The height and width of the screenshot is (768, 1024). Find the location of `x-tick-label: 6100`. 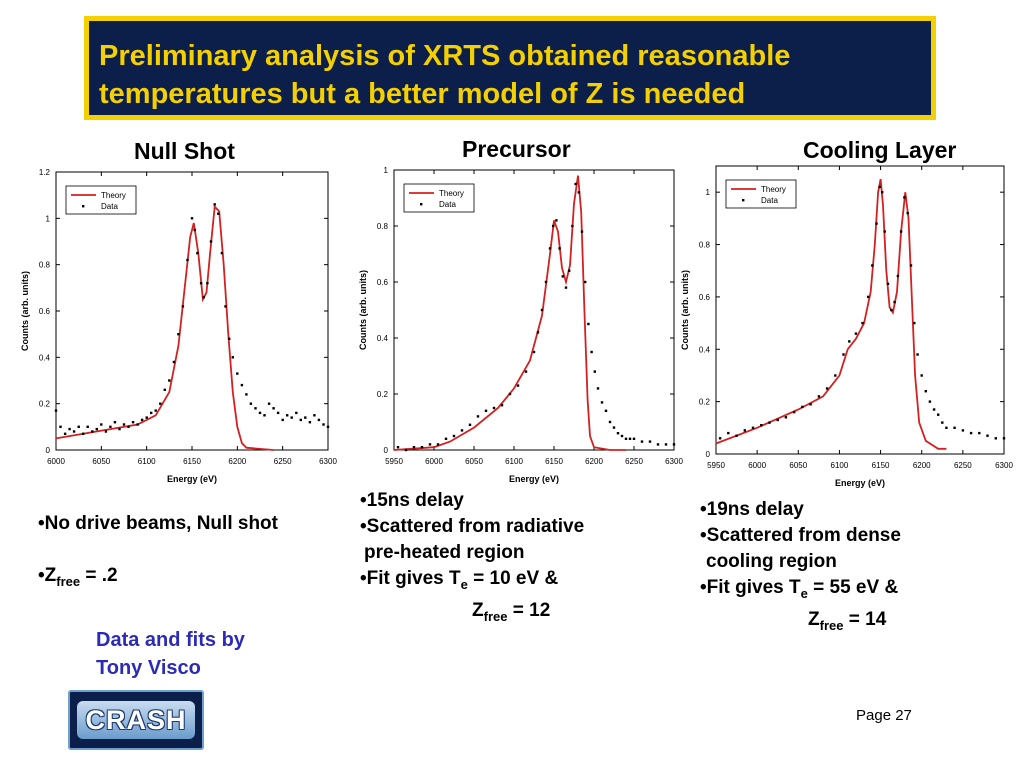

x-tick-label: 6100 is located at coordinates (514, 461).